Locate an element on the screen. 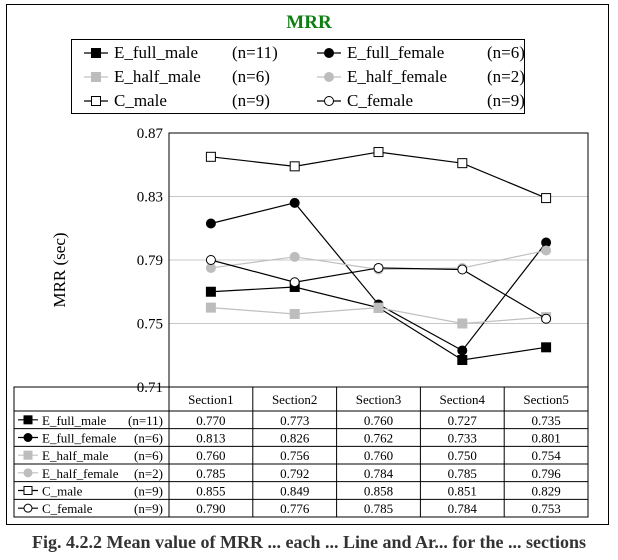 The width and height of the screenshot is (618, 560). data-value-label: 0.750 is located at coordinates (462, 455).